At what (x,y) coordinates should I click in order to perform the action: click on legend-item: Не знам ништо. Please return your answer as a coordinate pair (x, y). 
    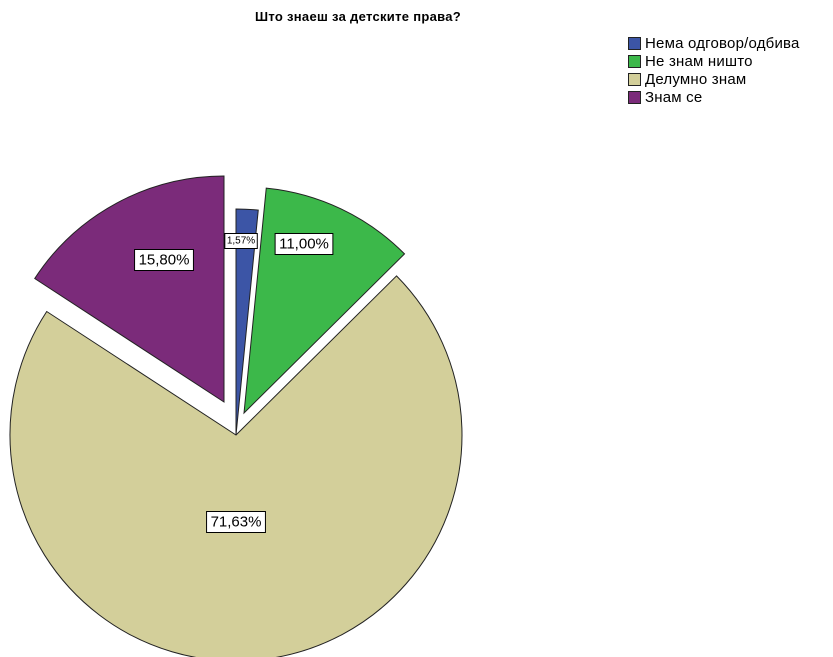
    Looking at the image, I should click on (714, 61).